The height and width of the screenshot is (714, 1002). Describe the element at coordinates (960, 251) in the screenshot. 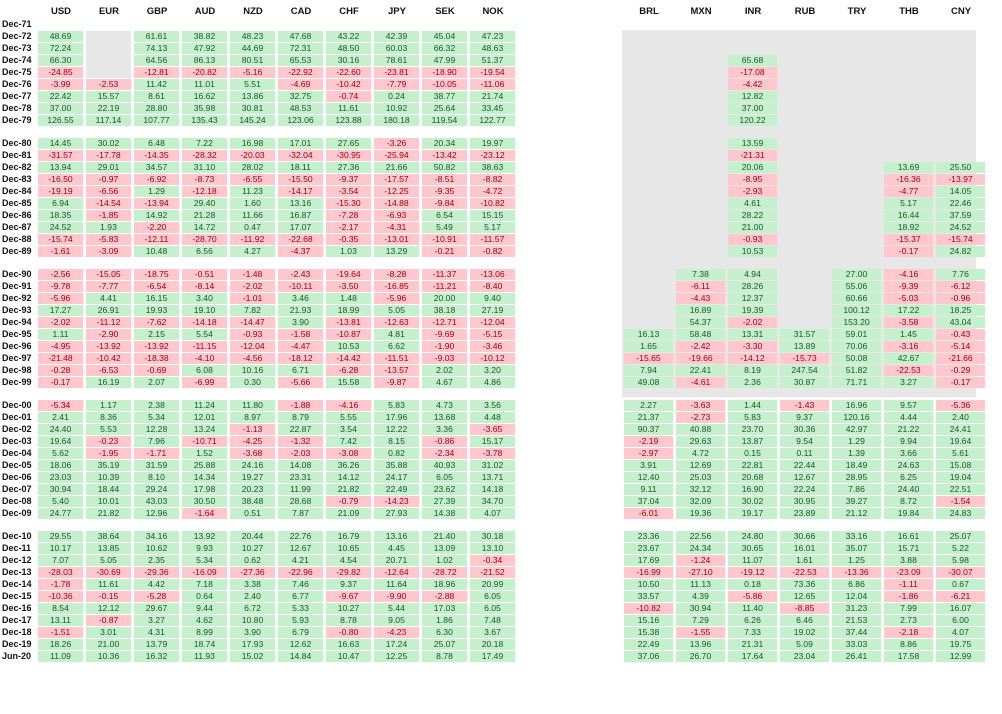

I see `table-cell: 24.82` at that location.